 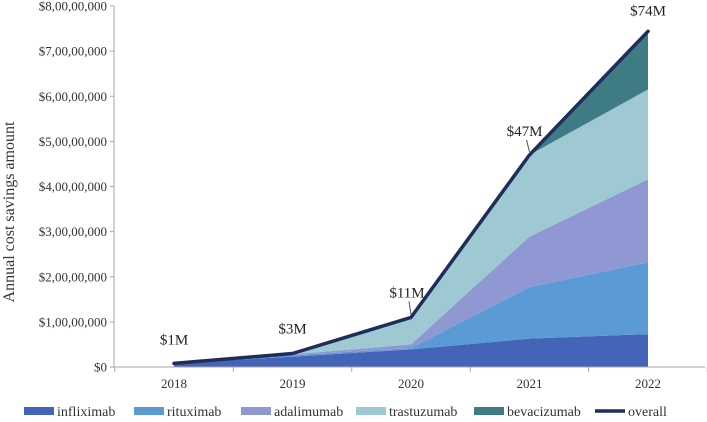 I want to click on x-tick-label: 2018, so click(x=174, y=383).